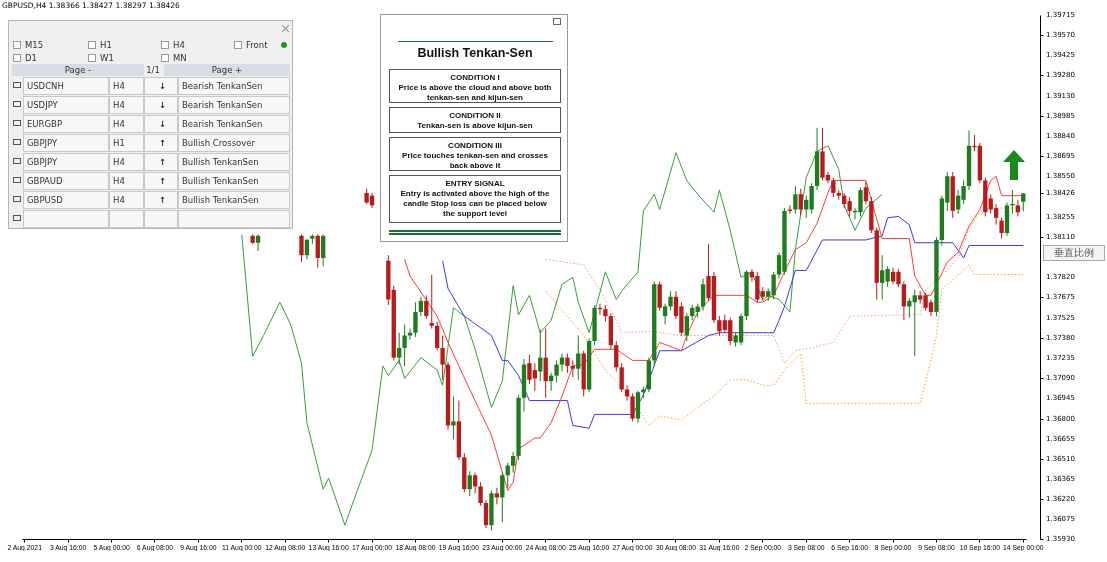 This screenshot has width=1107, height=562. What do you see at coordinates (475, 126) in the screenshot?
I see `annotation: Tenkan-sen is above kijun-sen` at bounding box center [475, 126].